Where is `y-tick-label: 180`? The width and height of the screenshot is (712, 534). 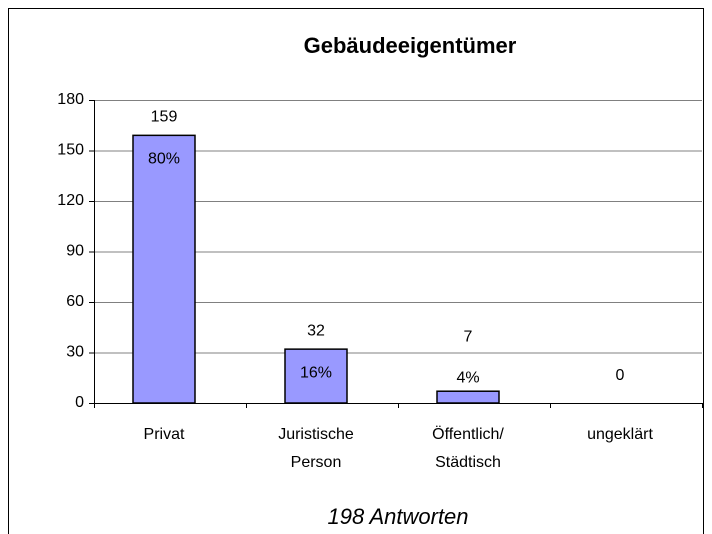 y-tick-label: 180 is located at coordinates (70, 99).